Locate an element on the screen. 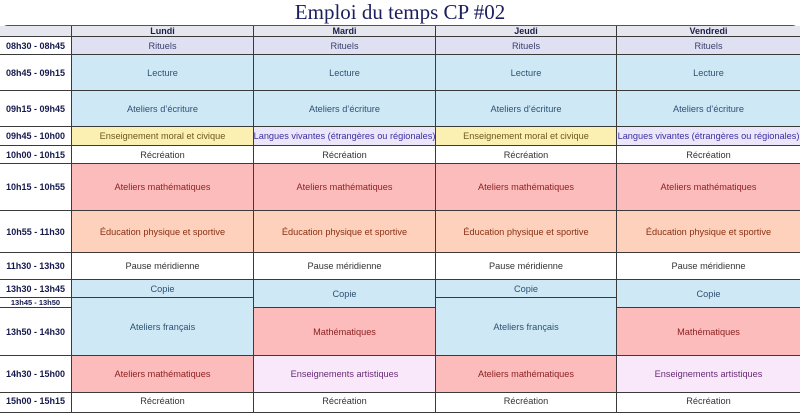 The height and width of the screenshot is (413, 800). time-slot: 08h30 - 08h45 is located at coordinates (36, 46).